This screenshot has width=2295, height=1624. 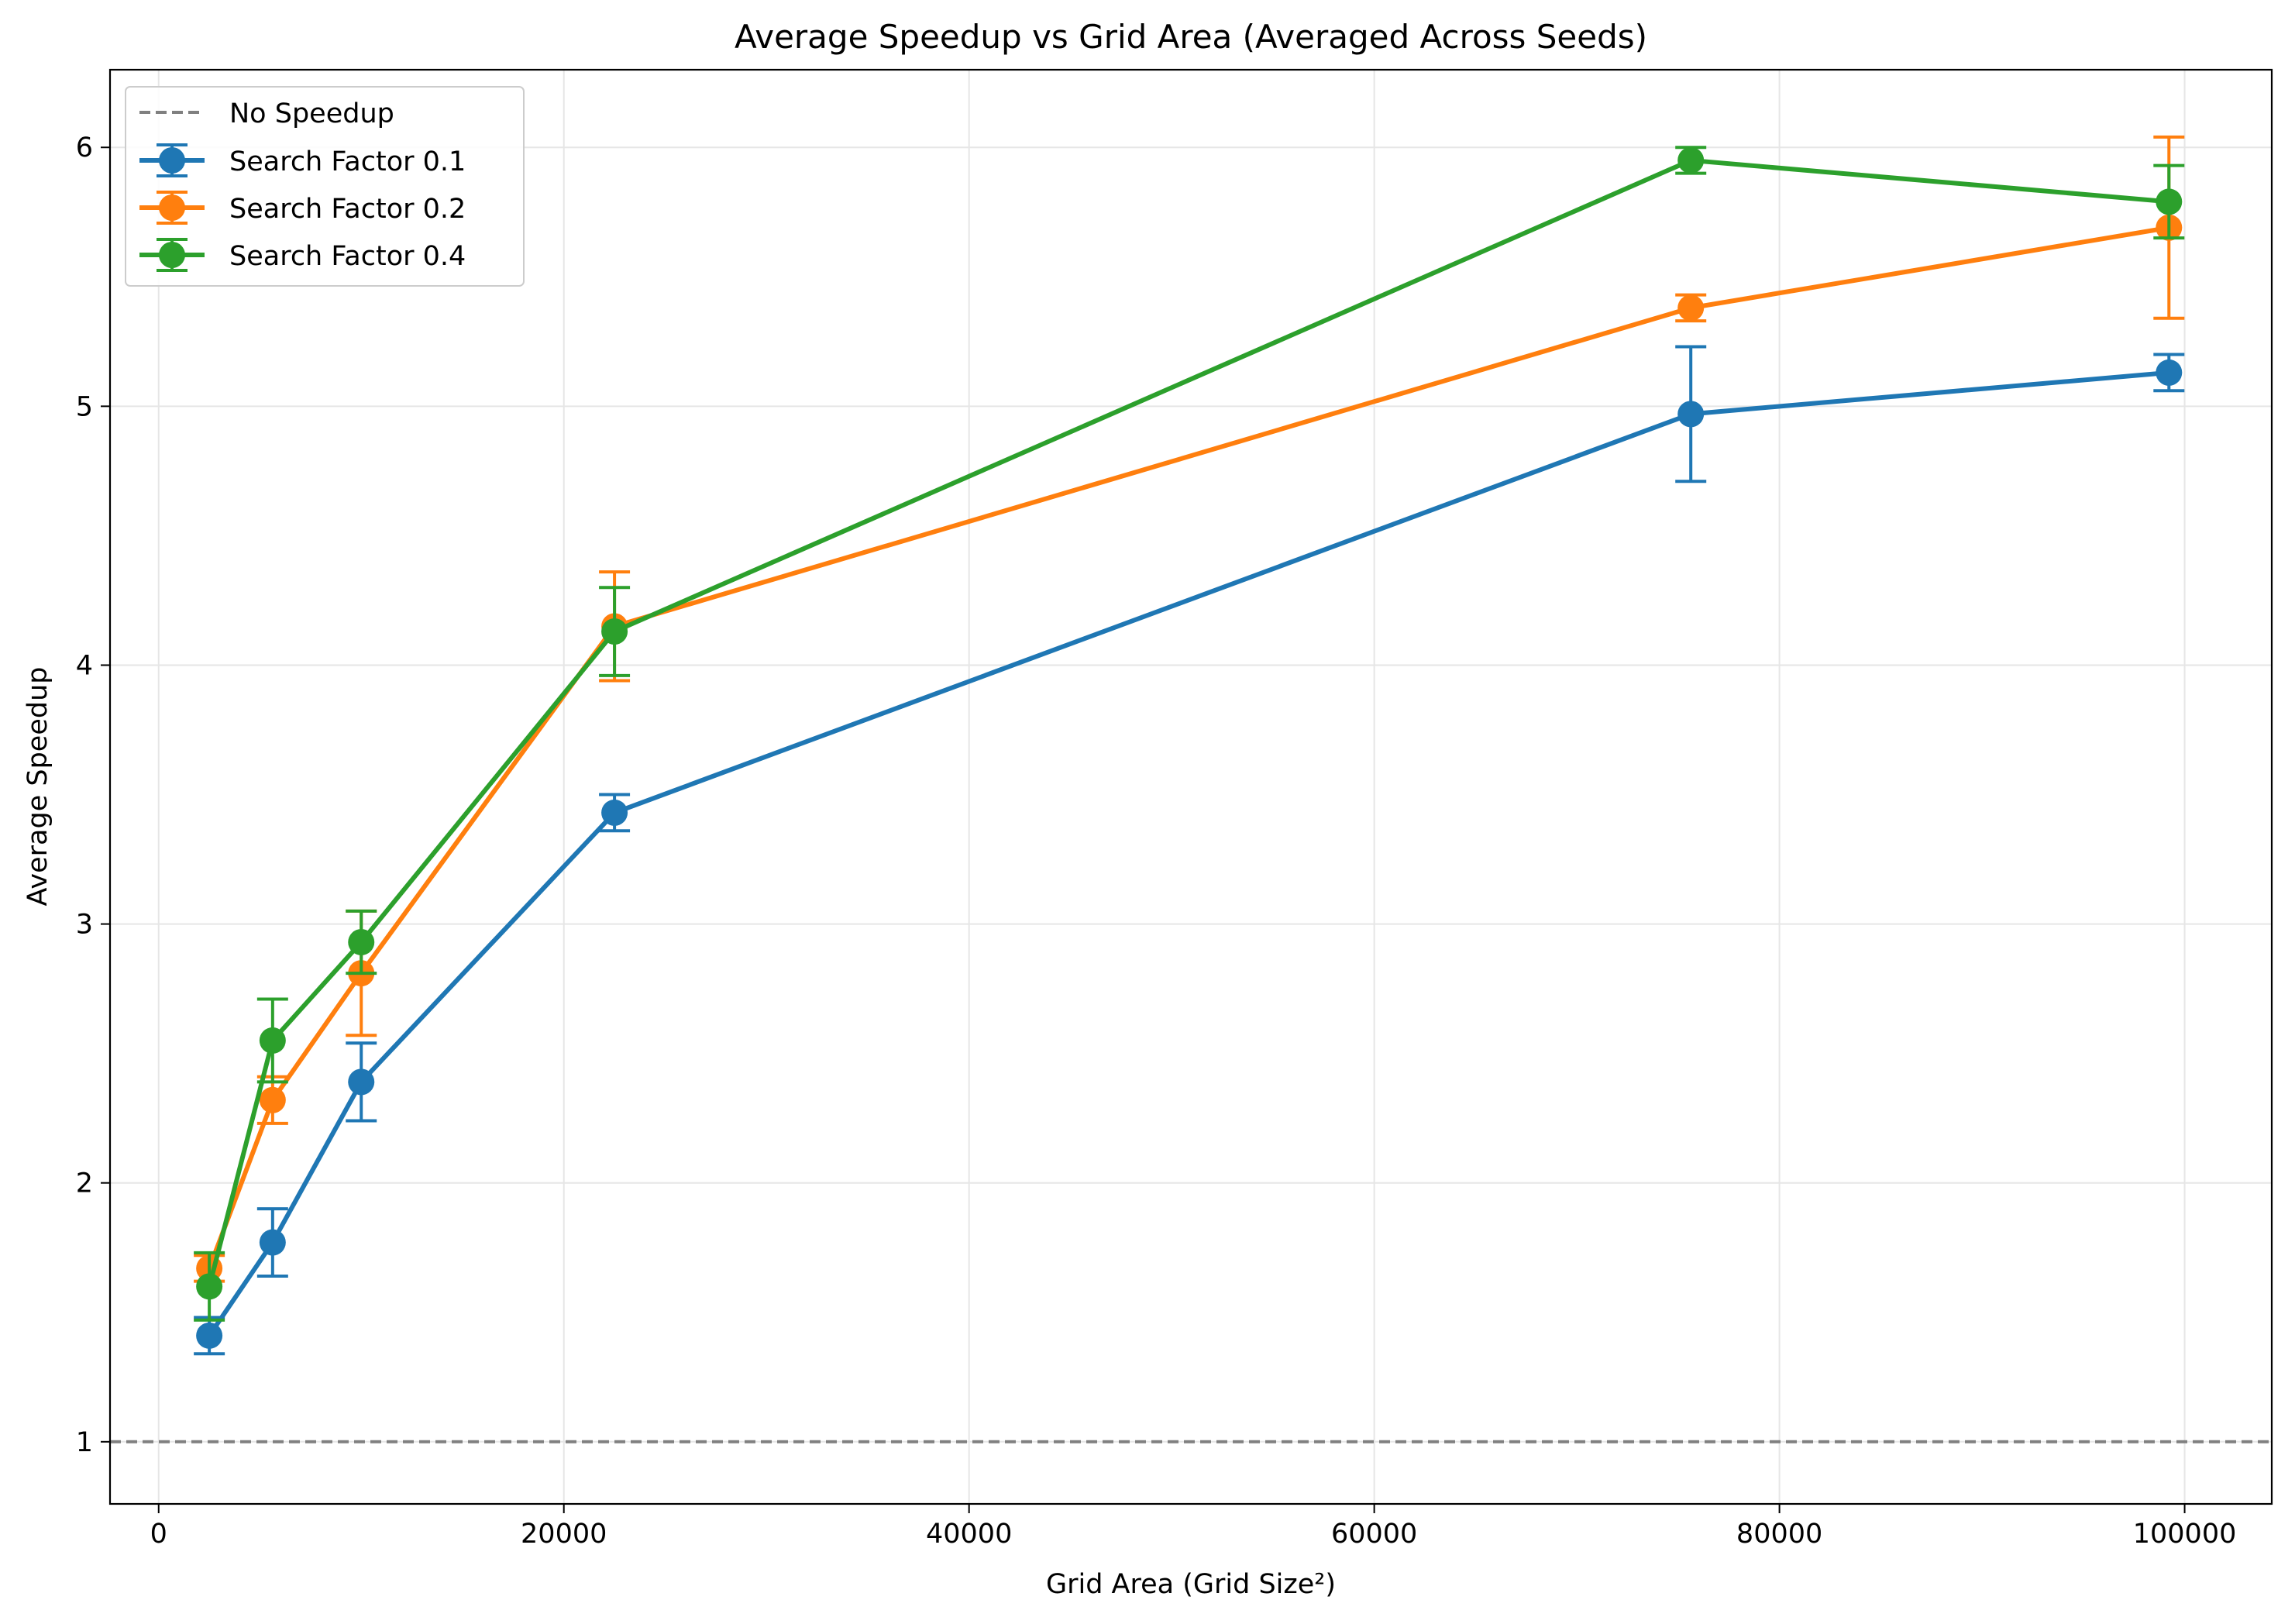 I want to click on y-tick-label: 4, so click(x=84, y=665).